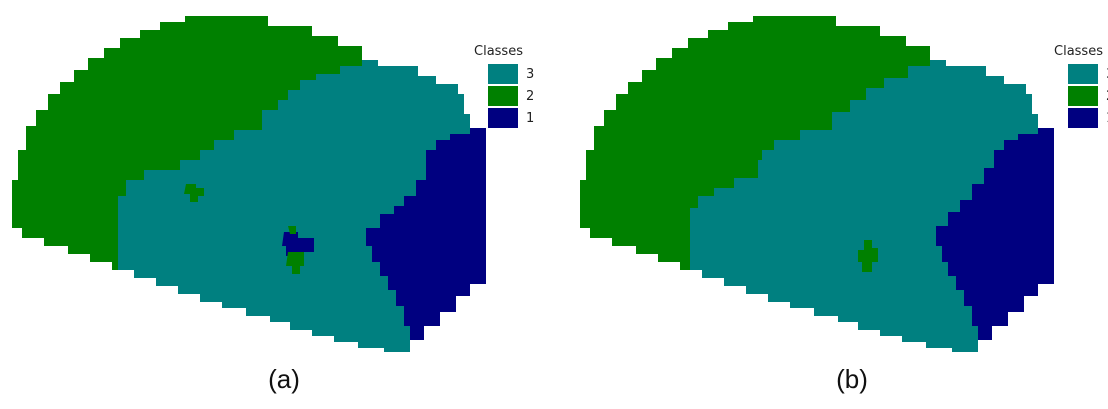  What do you see at coordinates (852, 379) in the screenshot?
I see `panel-caption: (b)` at bounding box center [852, 379].